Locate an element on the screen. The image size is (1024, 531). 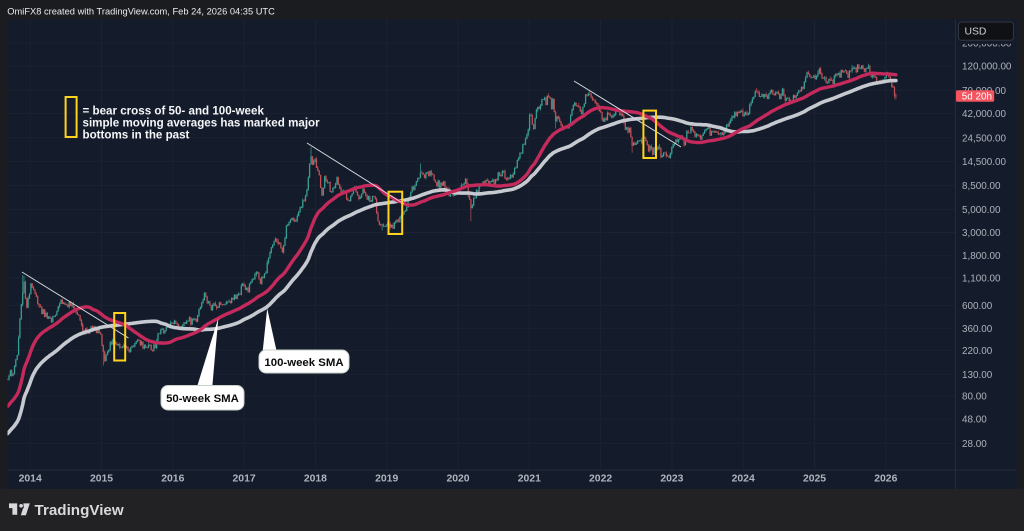
svg-text: 2024 is located at coordinates (743, 479).